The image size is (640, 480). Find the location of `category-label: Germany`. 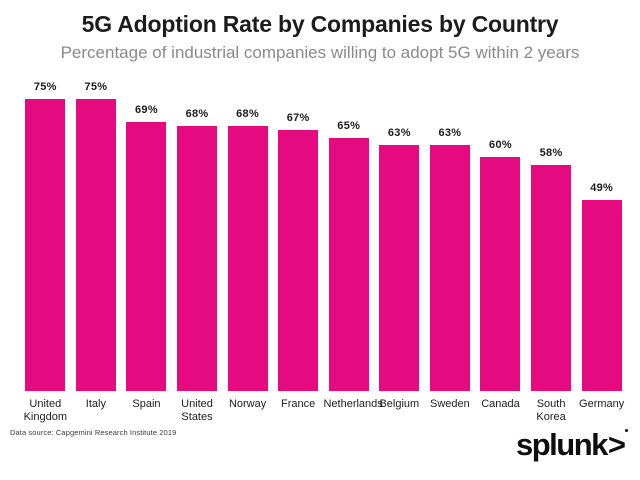

category-label: Germany is located at coordinates (602, 404).